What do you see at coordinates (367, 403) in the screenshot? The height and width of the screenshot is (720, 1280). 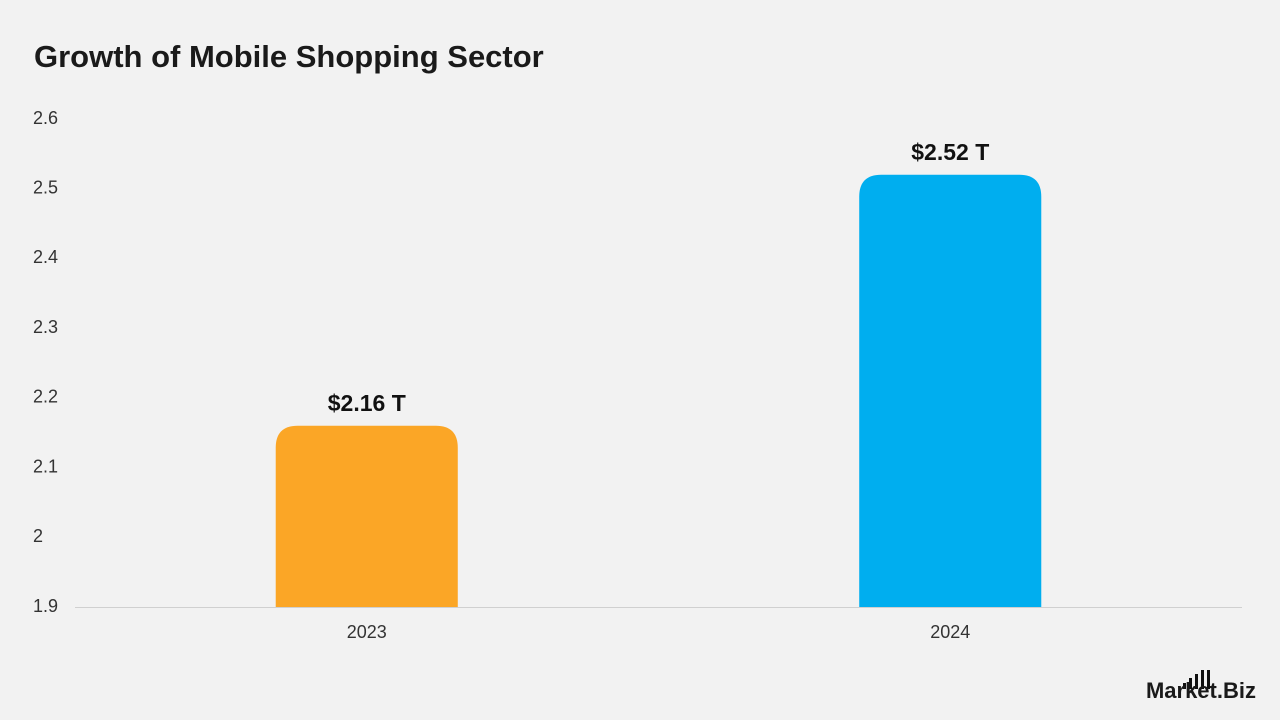 I see `value-label: $2.16 T` at bounding box center [367, 403].